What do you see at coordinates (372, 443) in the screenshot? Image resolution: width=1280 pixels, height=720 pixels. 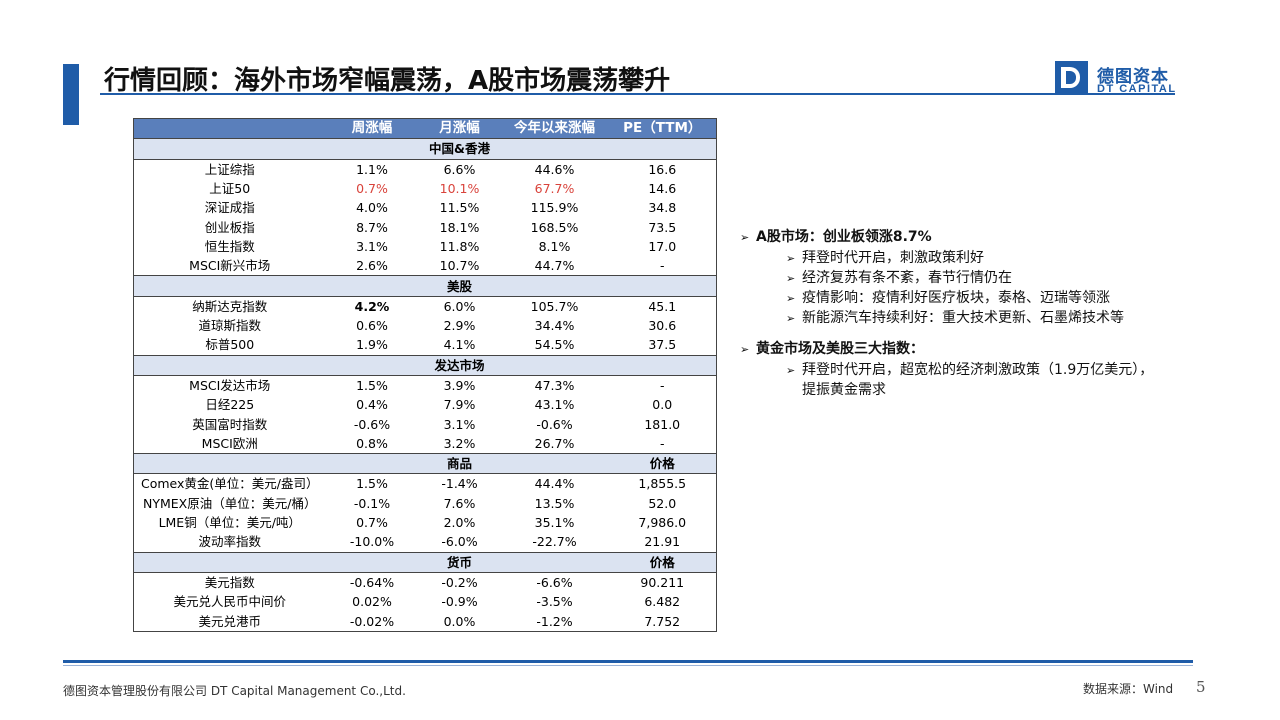 I see `table-cell: 0.8%` at bounding box center [372, 443].